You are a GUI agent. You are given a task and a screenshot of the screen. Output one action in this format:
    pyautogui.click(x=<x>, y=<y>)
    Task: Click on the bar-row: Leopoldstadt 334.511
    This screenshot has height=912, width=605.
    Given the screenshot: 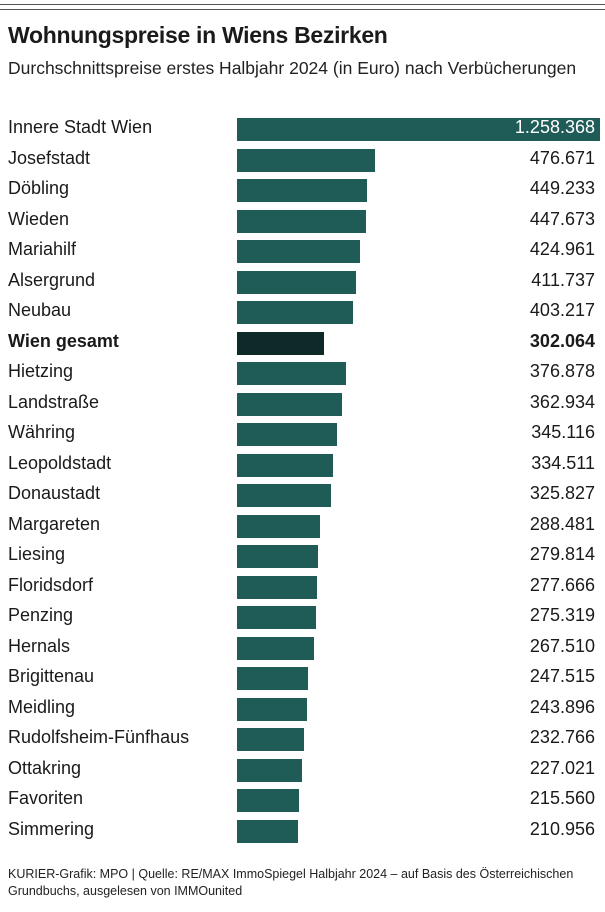 What is the action you would take?
    pyautogui.click(x=302, y=465)
    